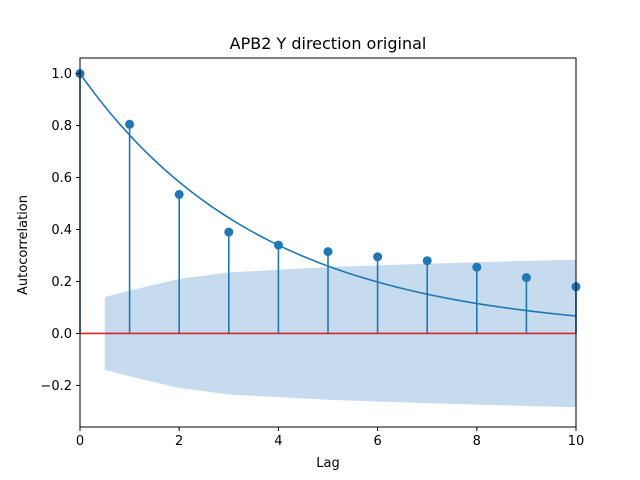 The image size is (640, 480). Describe the element at coordinates (61, 230) in the screenshot. I see `y-tick-label: 0.4` at that location.